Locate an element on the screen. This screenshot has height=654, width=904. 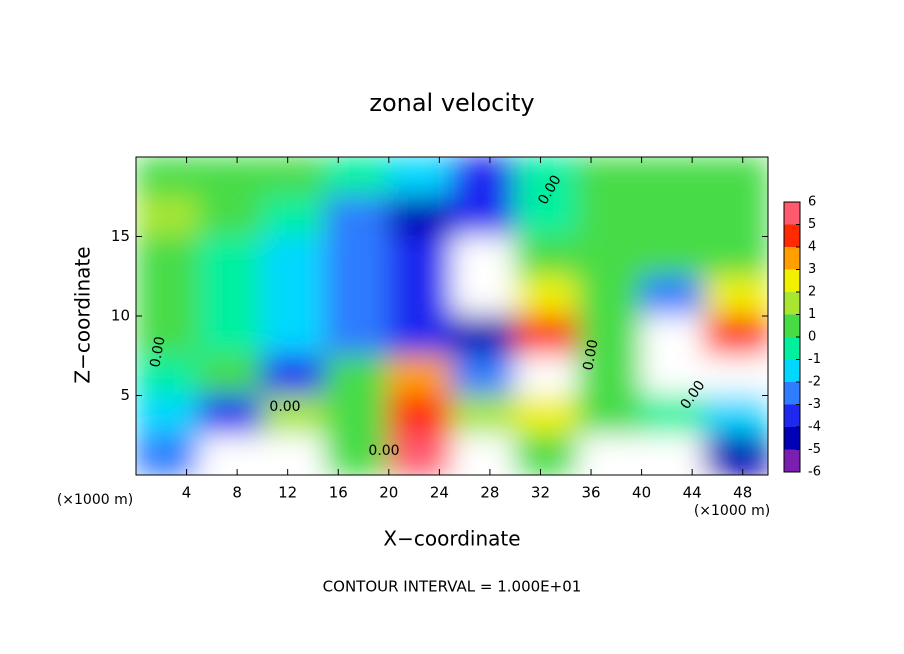
colorbar-tick-label: 1 is located at coordinates (812, 314).